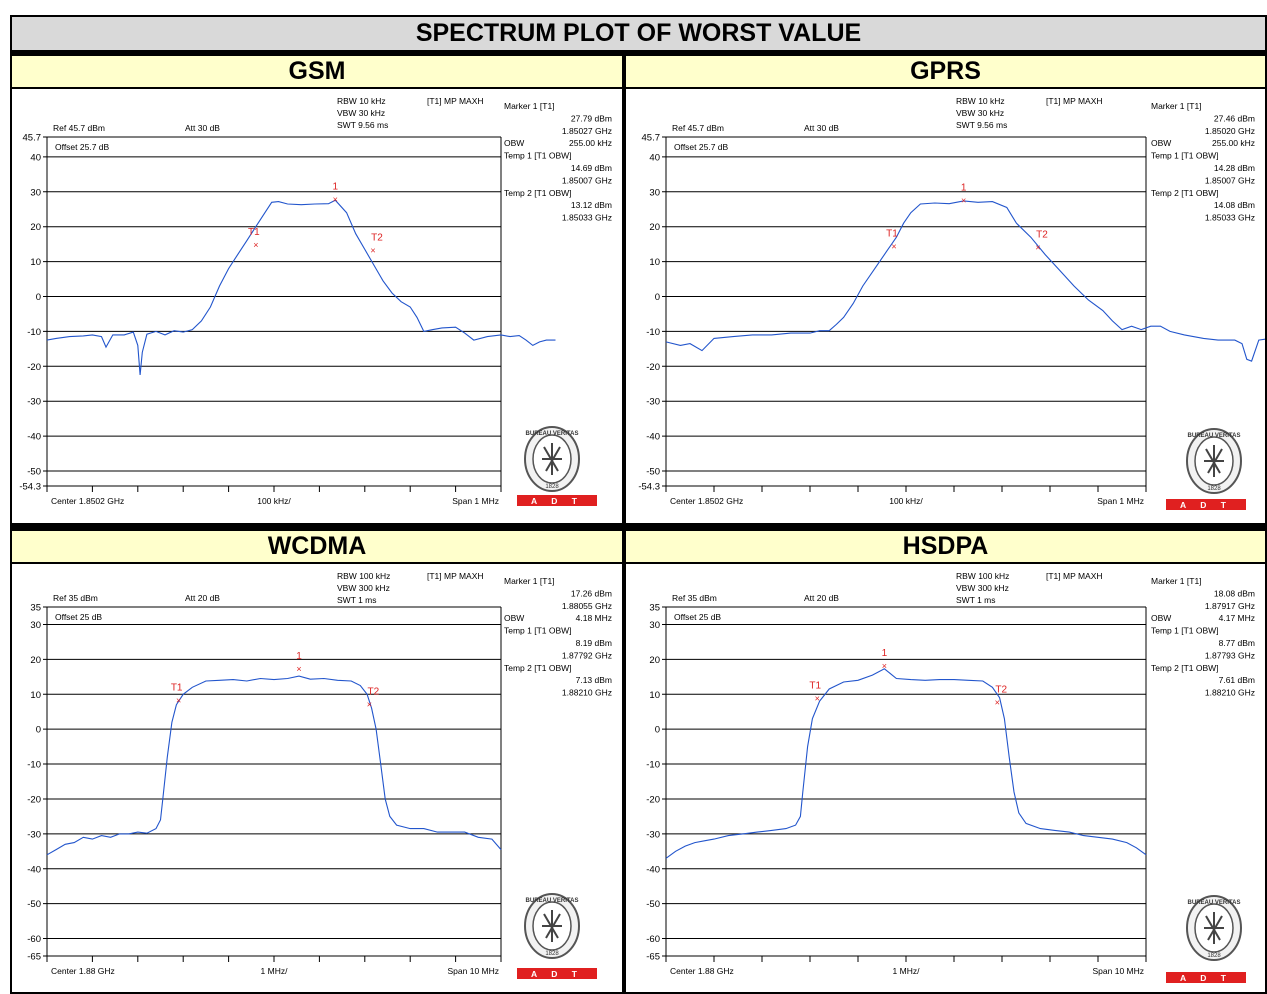 This screenshot has width=1267, height=994. What do you see at coordinates (1230, 606) in the screenshot?
I see `readout-value: 1.87917 GHz` at bounding box center [1230, 606].